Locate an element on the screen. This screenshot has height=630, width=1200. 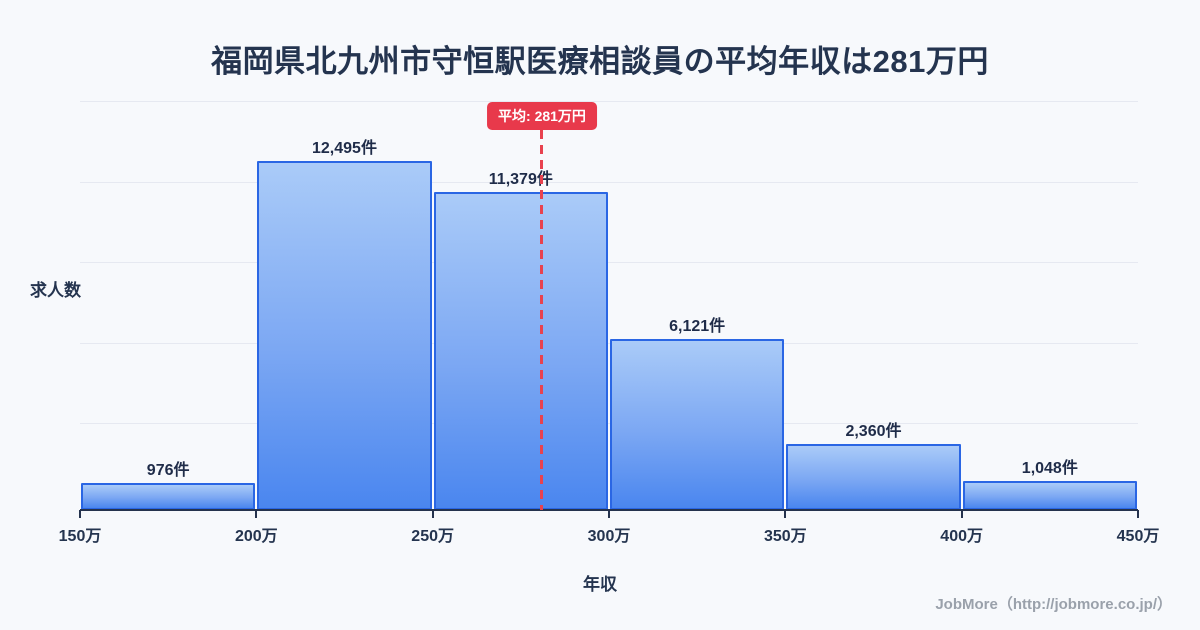
x-axis-title: 年収 is located at coordinates (600, 584).